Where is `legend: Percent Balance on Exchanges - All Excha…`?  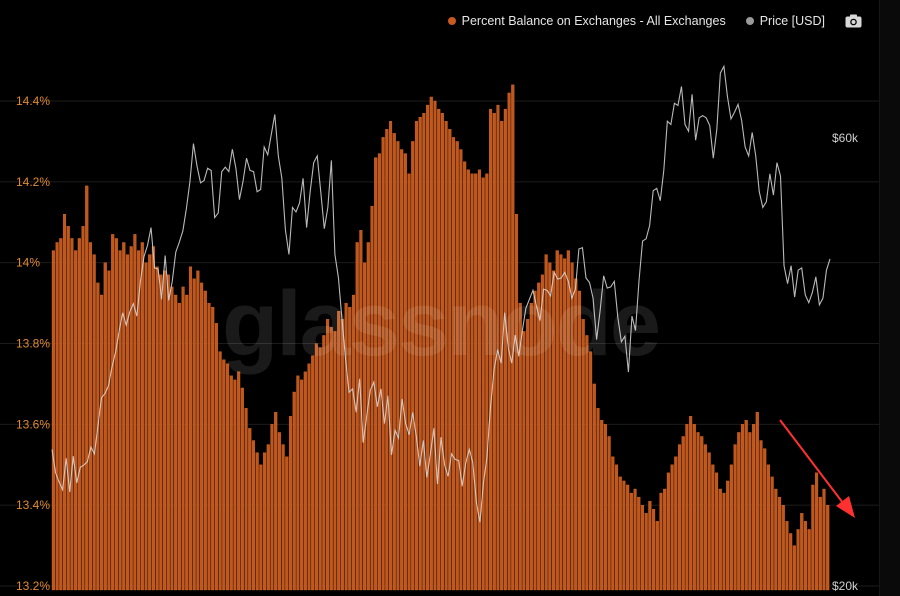
legend: Percent Balance on Exchanges - All Excha… is located at coordinates (654, 21).